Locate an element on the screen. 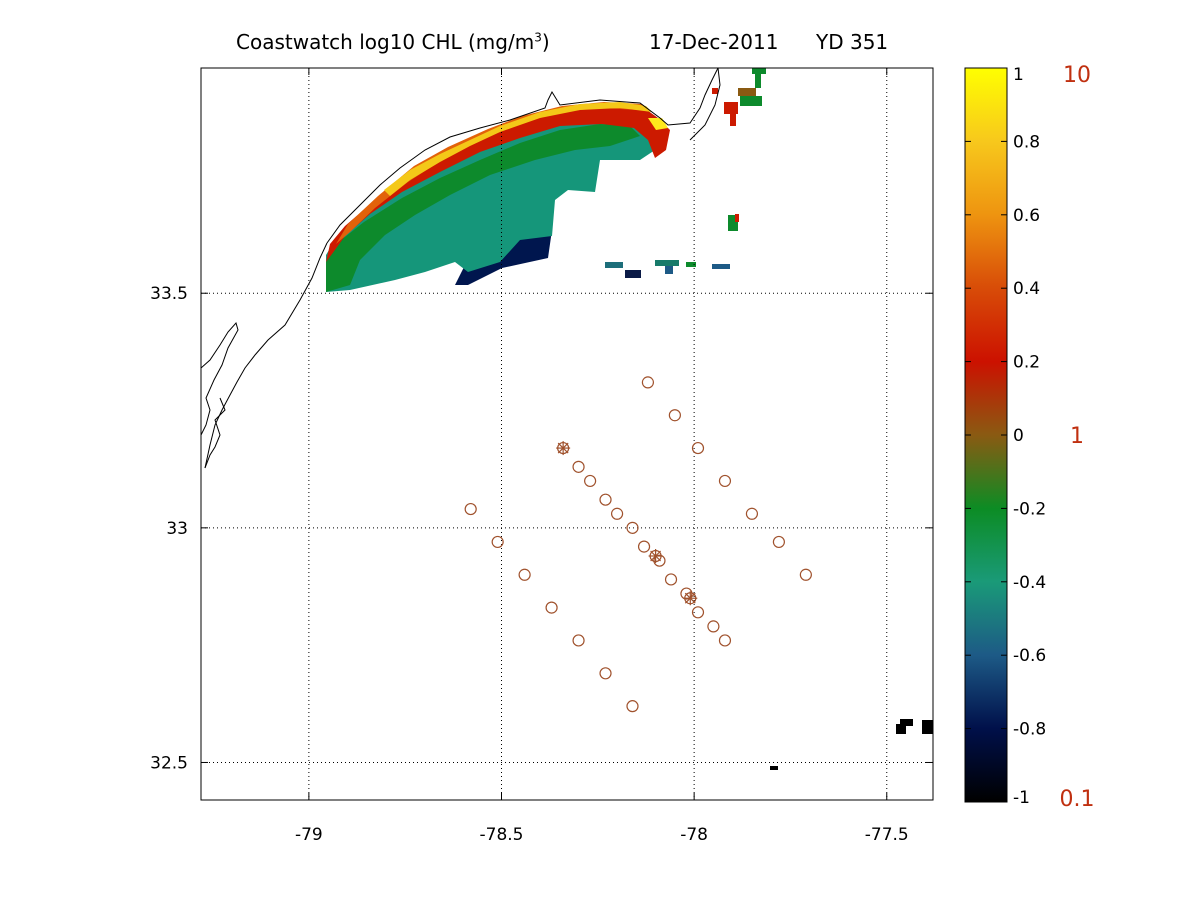 The image size is (1200, 900). x-tick-label: -77.5 is located at coordinates (887, 835).